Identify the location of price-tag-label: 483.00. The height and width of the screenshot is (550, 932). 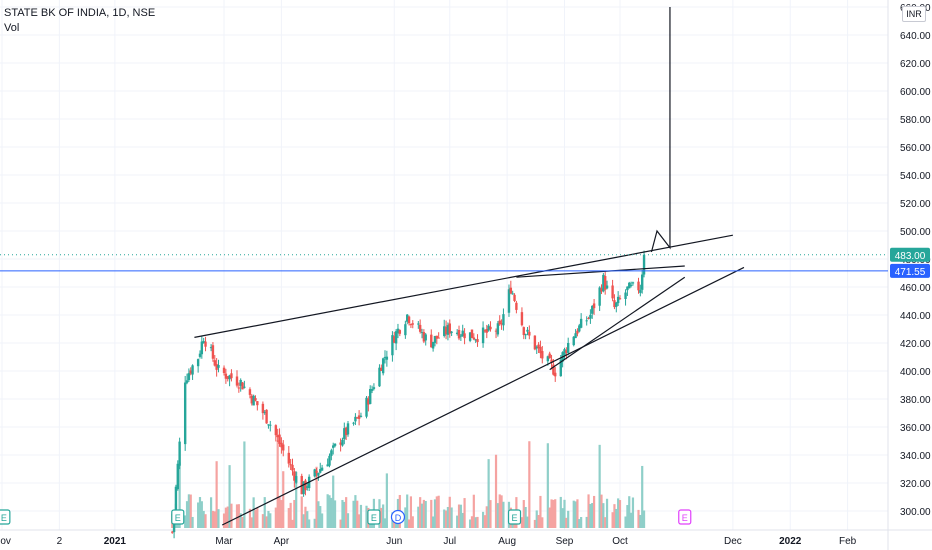
(910, 256).